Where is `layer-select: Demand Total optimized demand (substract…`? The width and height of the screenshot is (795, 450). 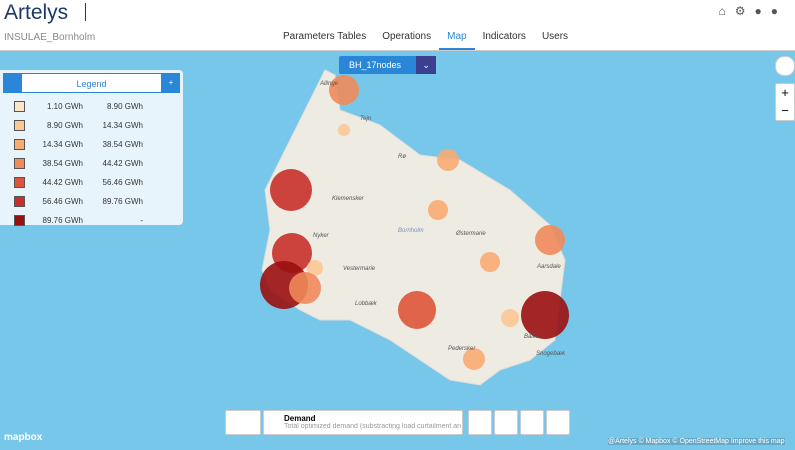
layer-select: Demand Total optimized demand (substract… is located at coordinates (363, 422).